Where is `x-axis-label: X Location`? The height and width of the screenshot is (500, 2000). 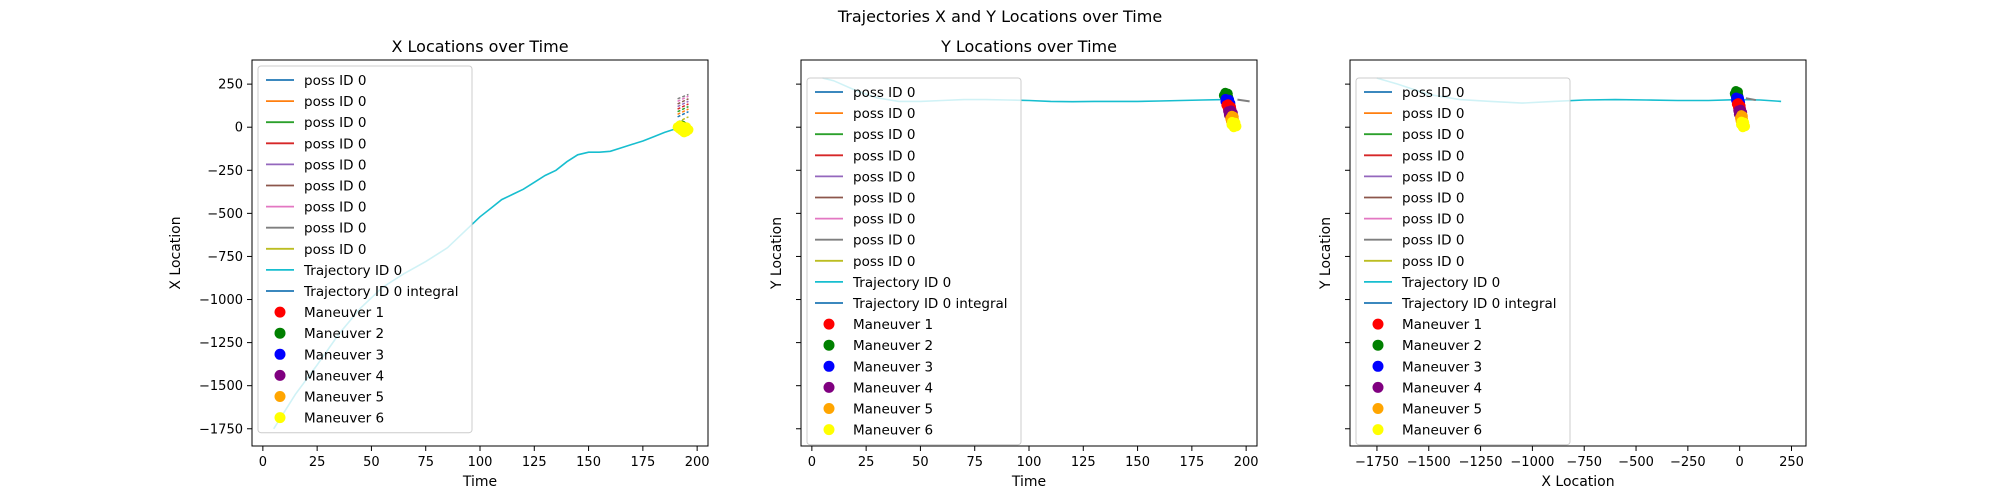
x-axis-label: X Location is located at coordinates (1577, 482).